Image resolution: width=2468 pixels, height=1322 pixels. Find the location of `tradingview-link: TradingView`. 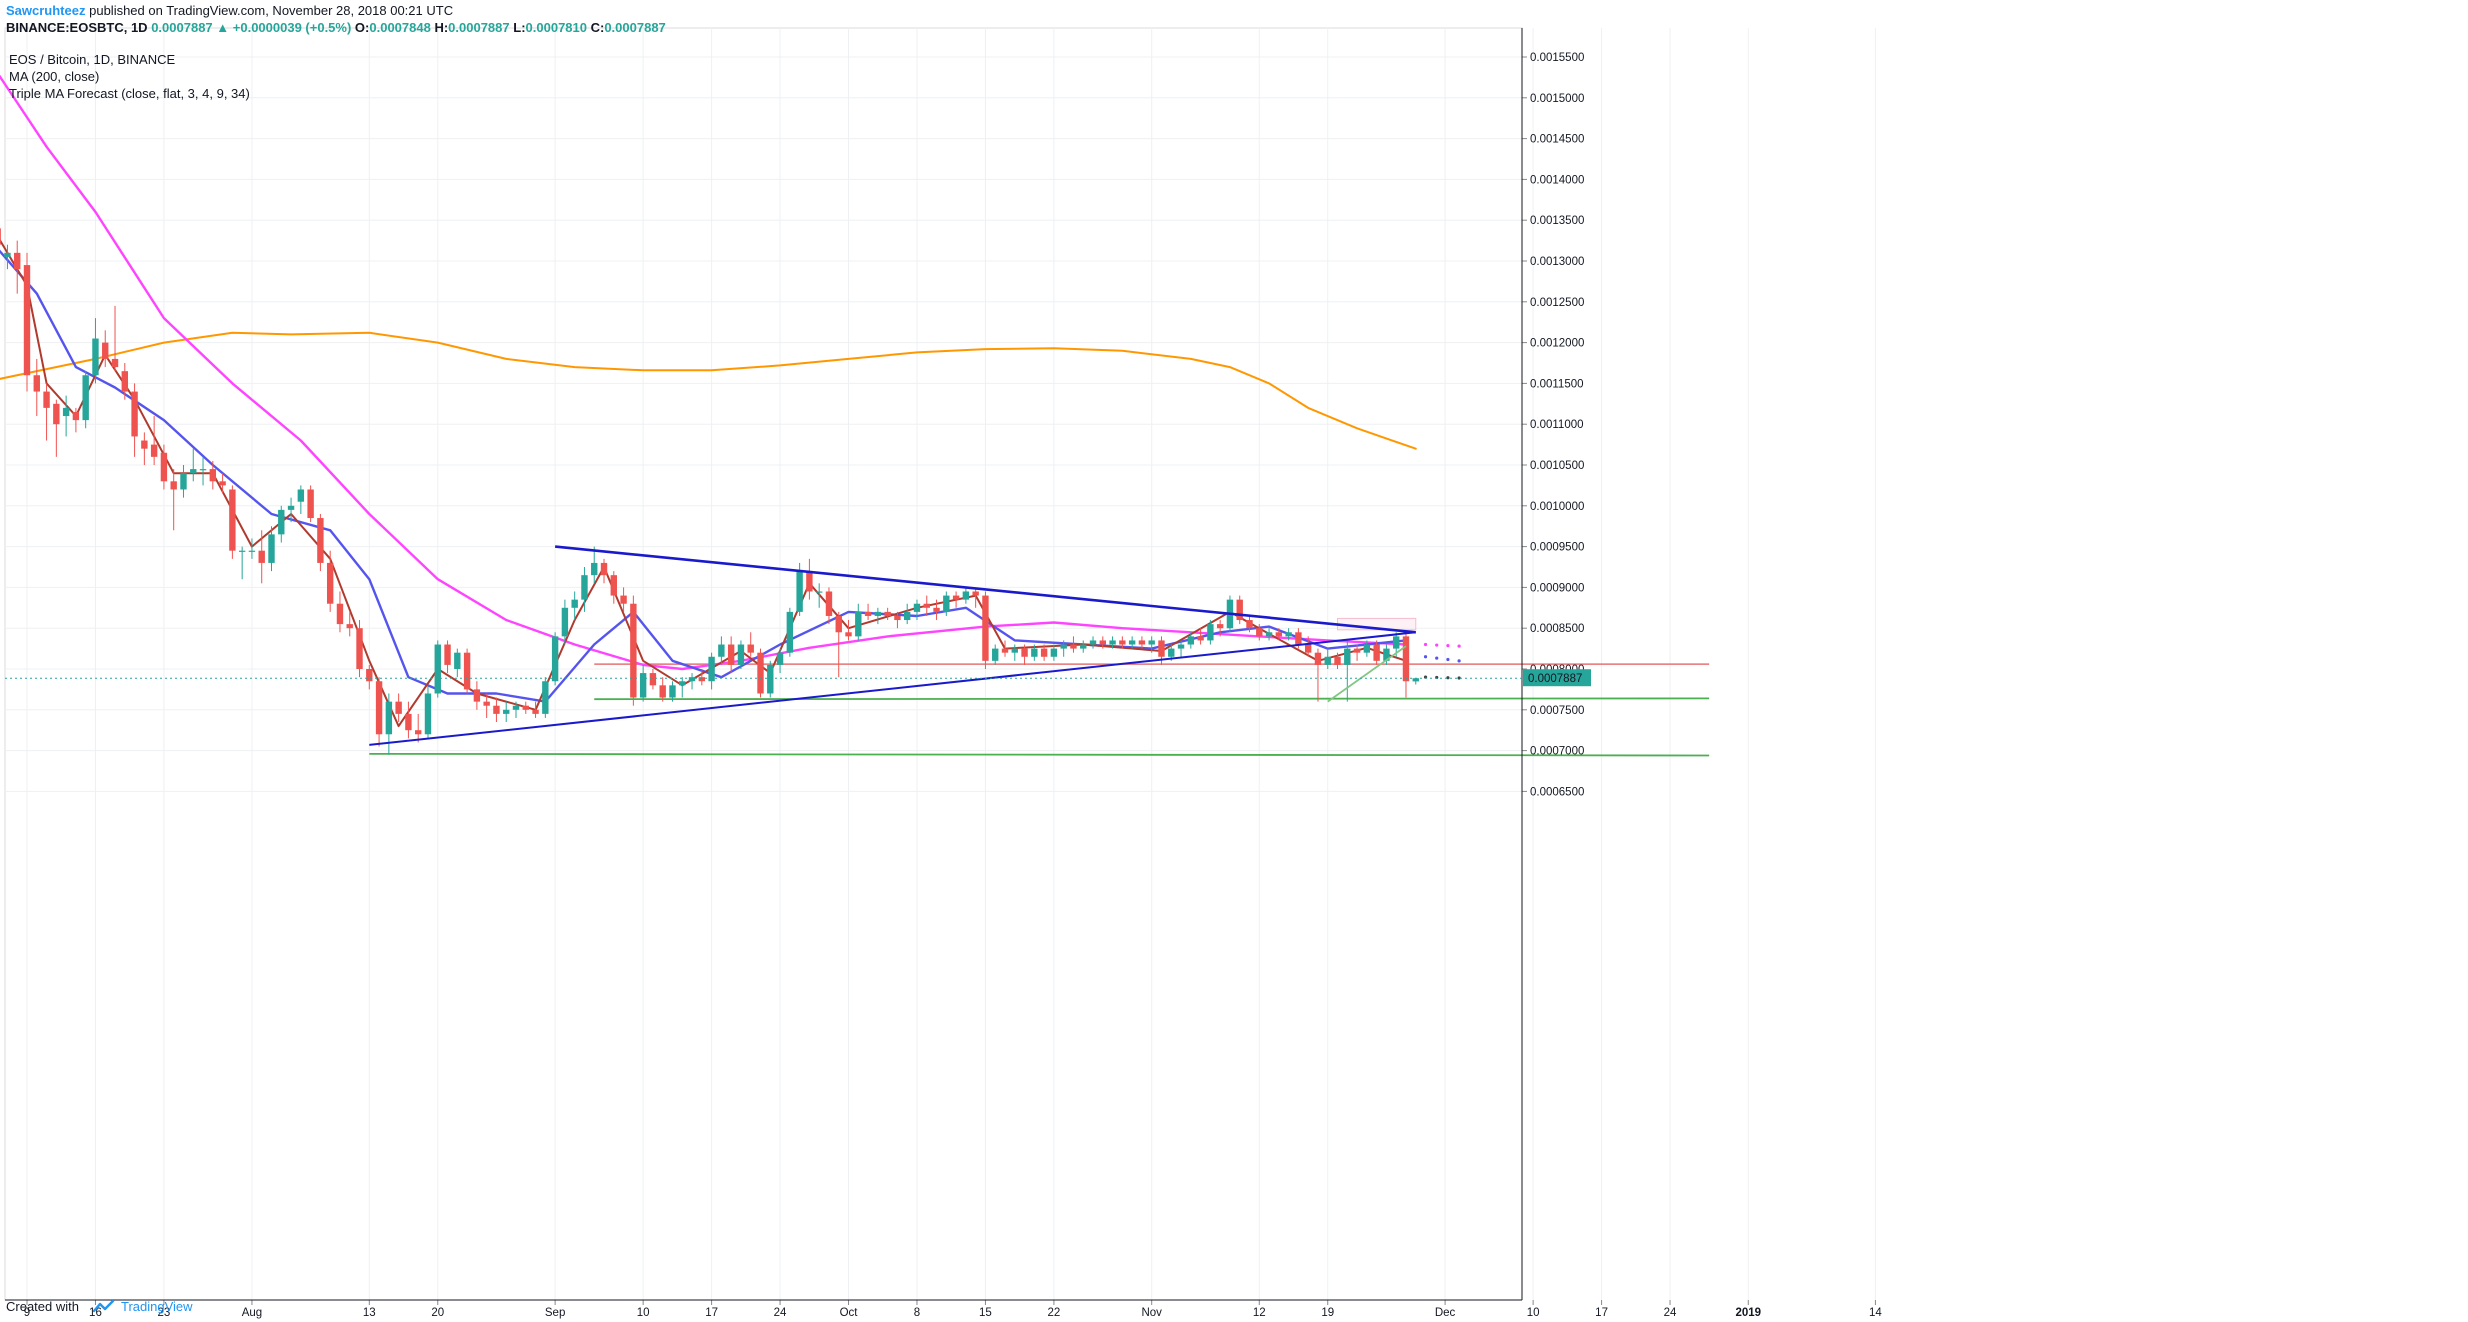

tradingview-link: TradingView is located at coordinates (156, 1306).